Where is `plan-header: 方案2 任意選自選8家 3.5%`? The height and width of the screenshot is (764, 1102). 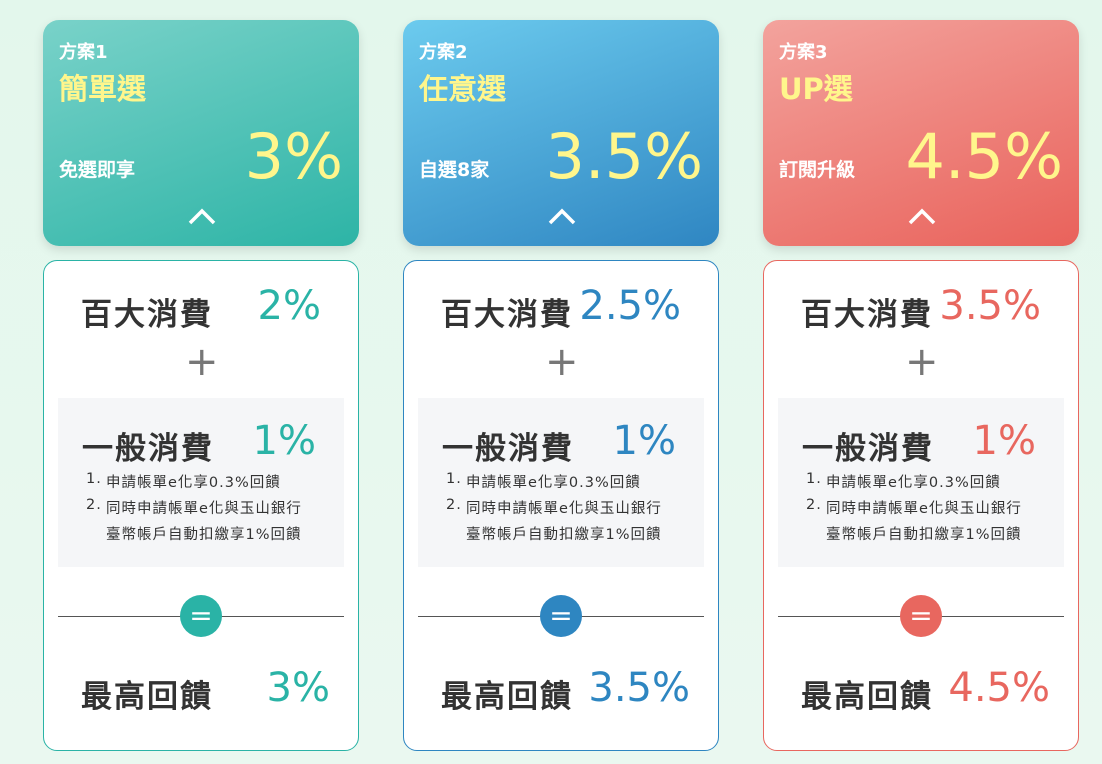
plan-header: 方案2 任意選自選8家 3.5% is located at coordinates (561, 133).